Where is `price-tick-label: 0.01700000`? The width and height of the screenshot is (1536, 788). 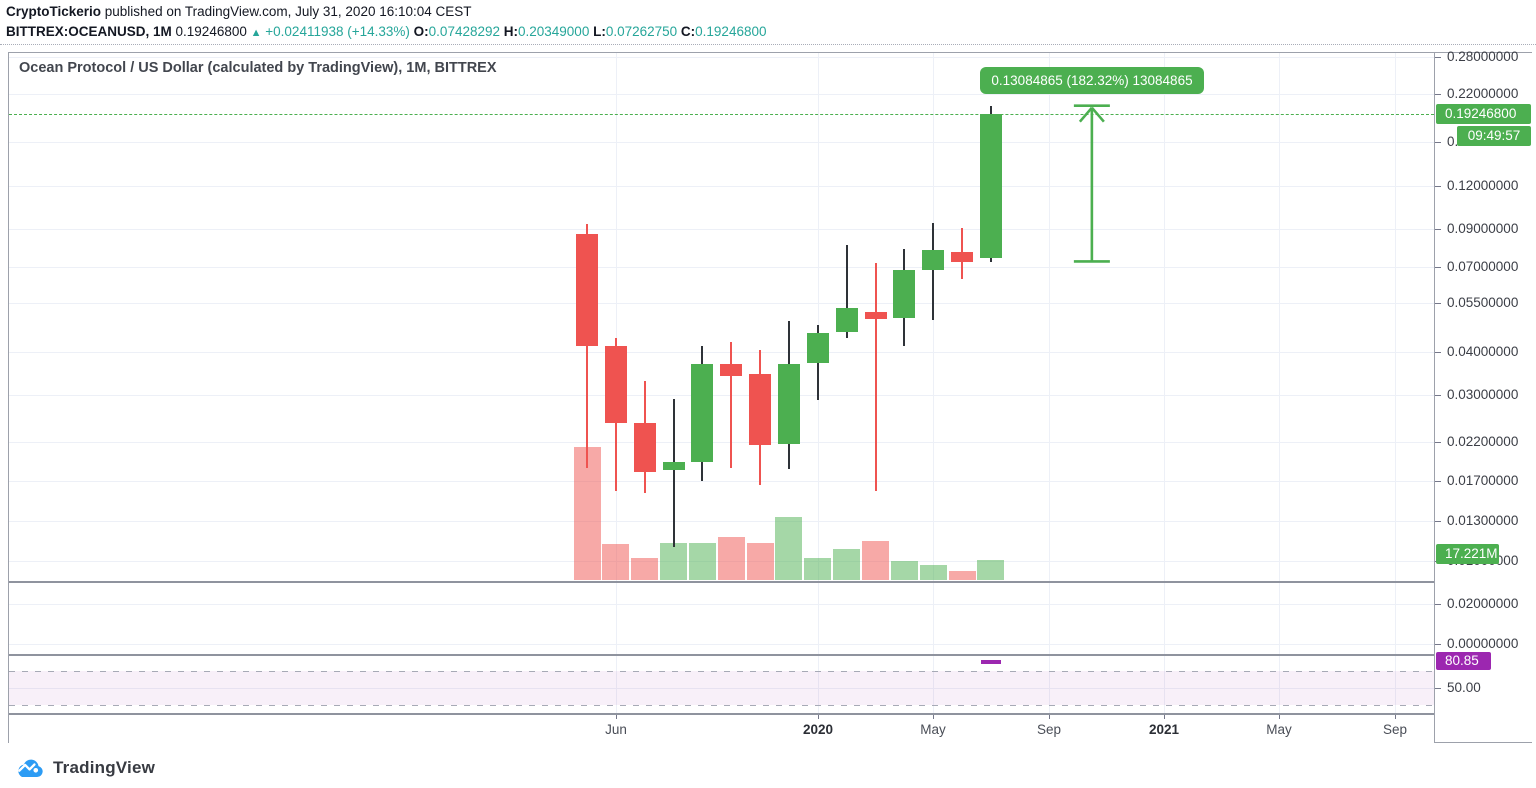 price-tick-label: 0.01700000 is located at coordinates (1483, 480).